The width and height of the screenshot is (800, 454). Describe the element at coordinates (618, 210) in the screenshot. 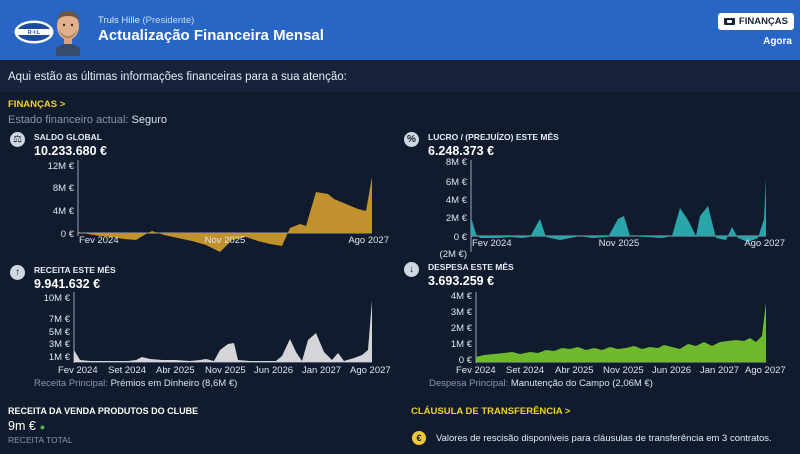

I see `profit-area` at that location.